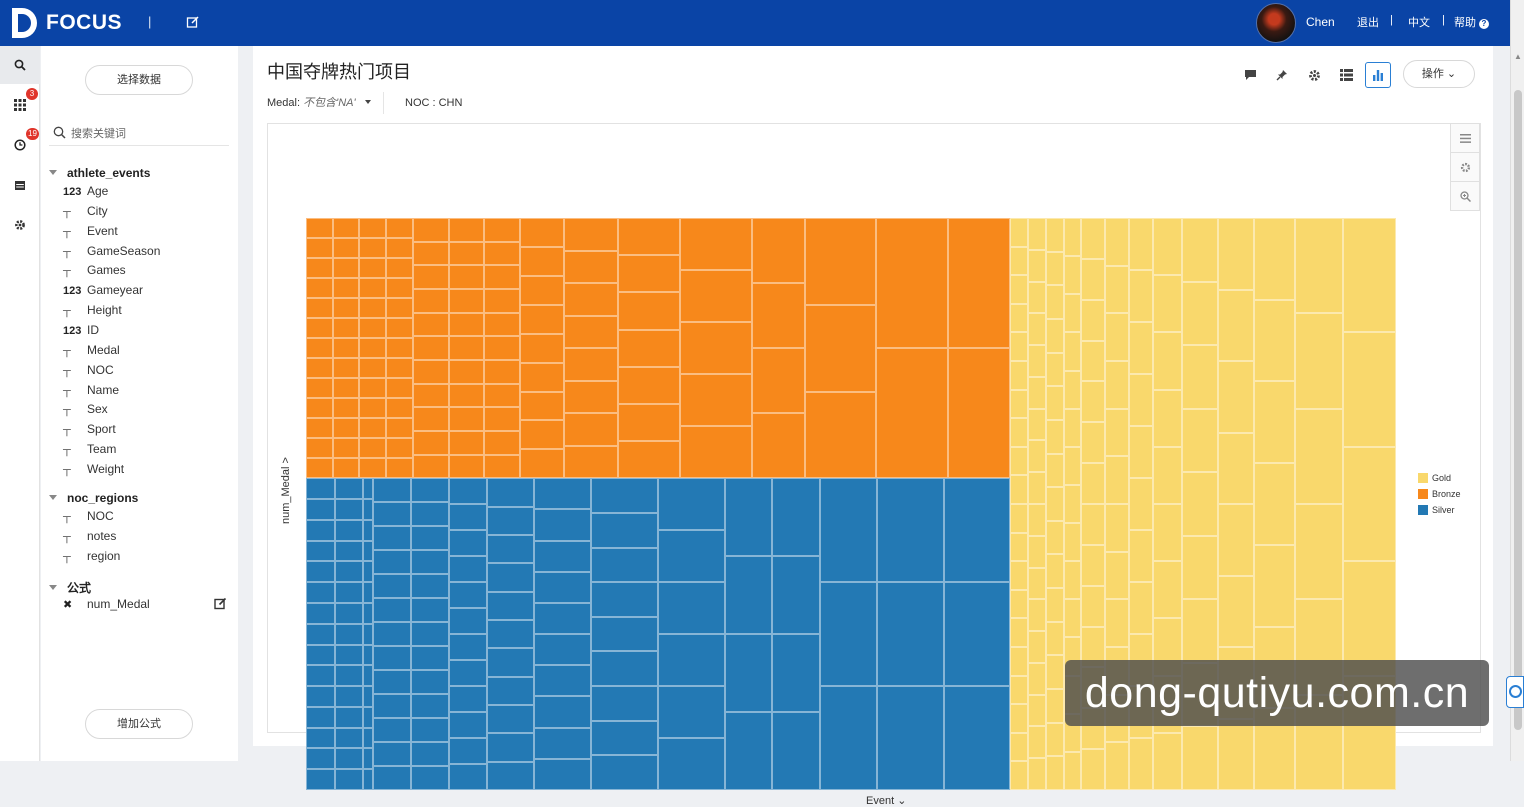 Image resolution: width=1524 pixels, height=807 pixels. Describe the element at coordinates (90, 233) in the screenshot. I see `field-item: ┬ Event` at that location.